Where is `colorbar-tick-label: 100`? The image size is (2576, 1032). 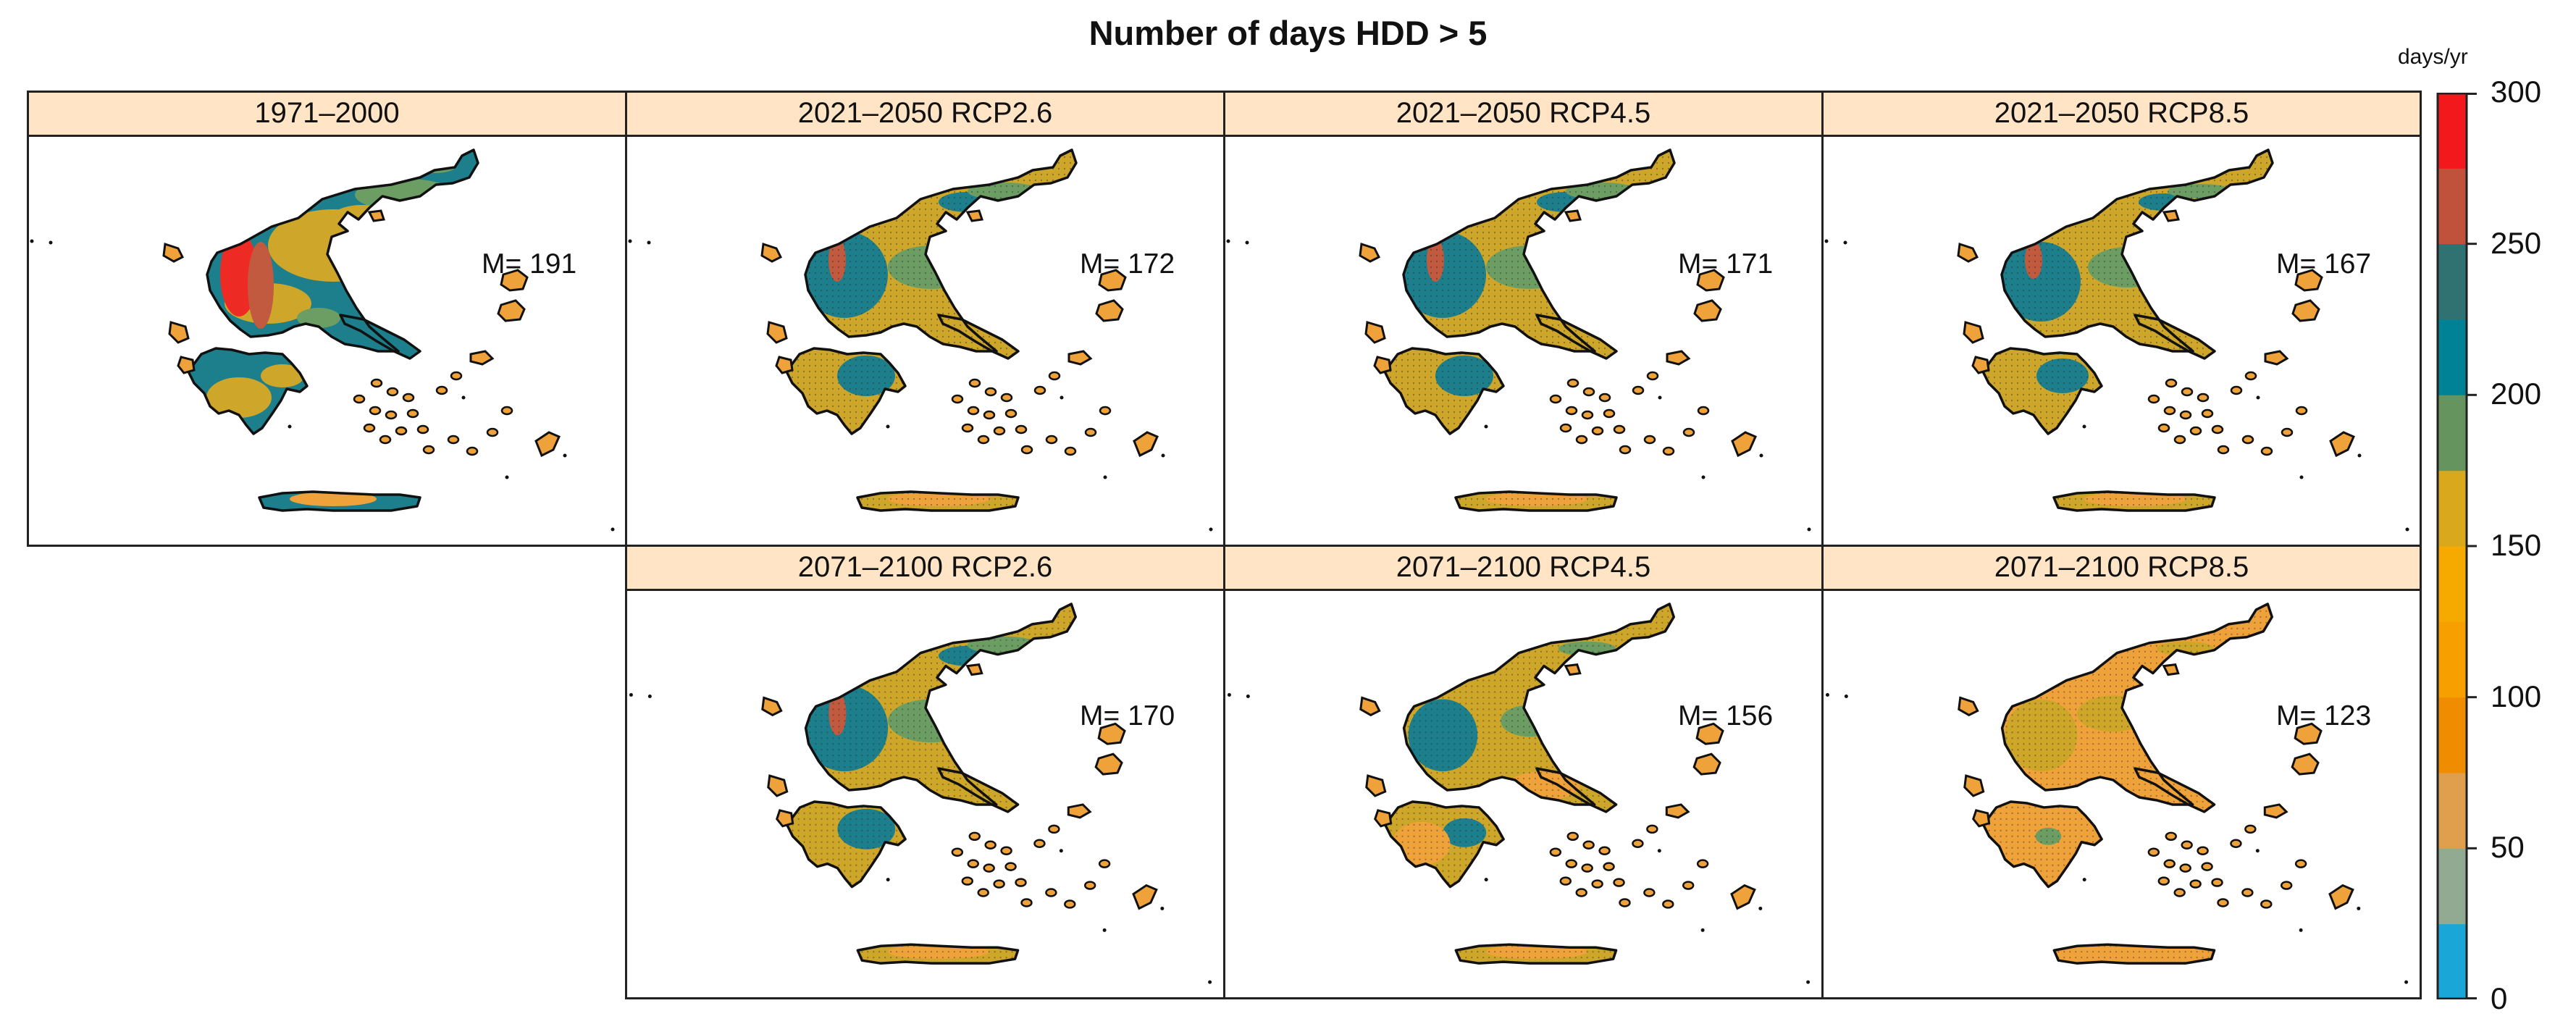
colorbar-tick-label: 100 is located at coordinates (2516, 696).